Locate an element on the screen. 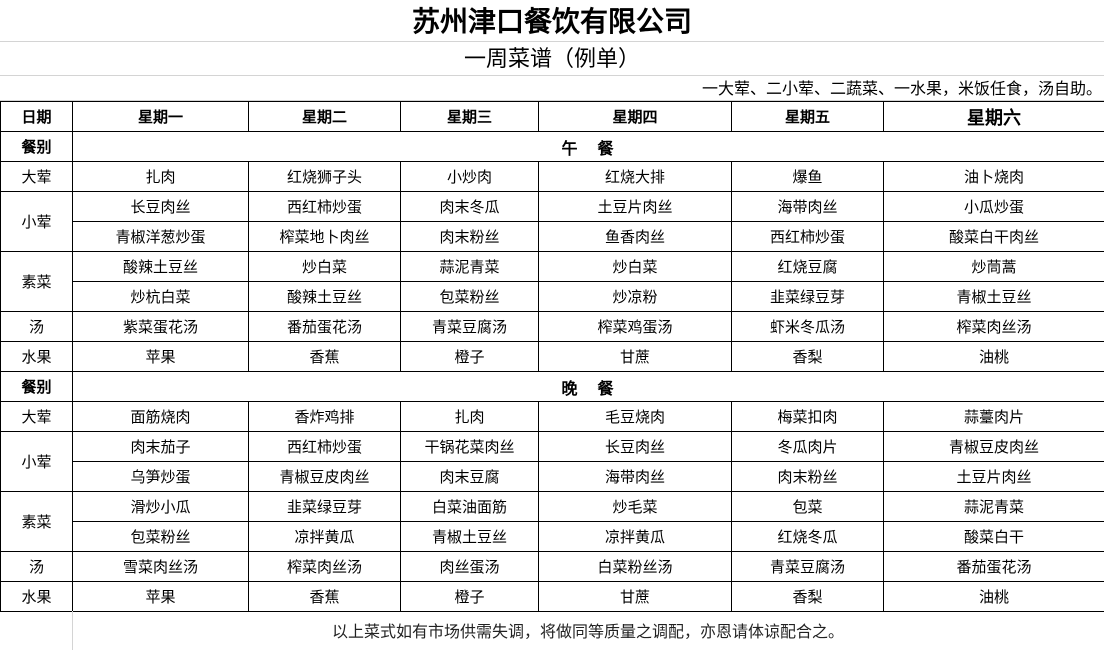  day-header-fri: 星期五 is located at coordinates (808, 117).